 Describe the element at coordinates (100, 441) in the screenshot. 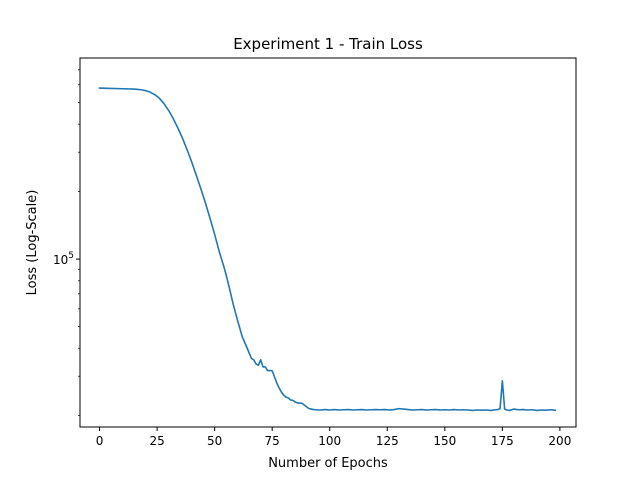

I see `x-tick-label: 0` at that location.